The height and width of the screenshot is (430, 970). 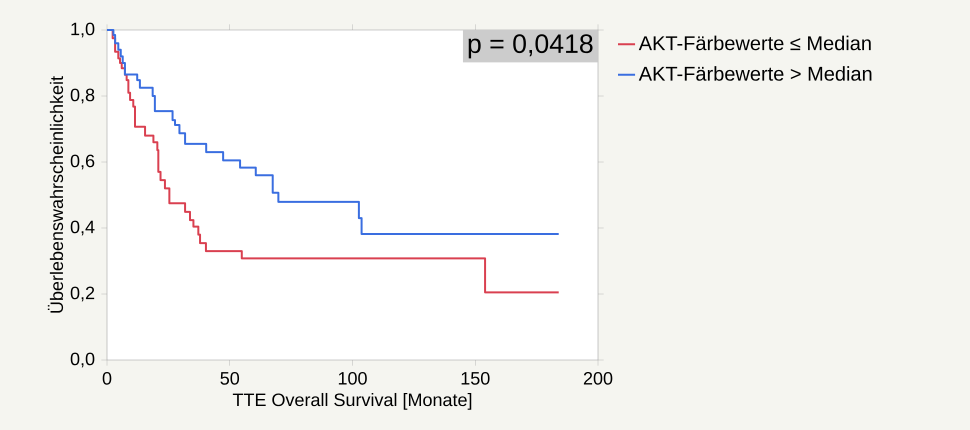 What do you see at coordinates (82, 162) in the screenshot?
I see `y-tick-label: 0,6` at bounding box center [82, 162].